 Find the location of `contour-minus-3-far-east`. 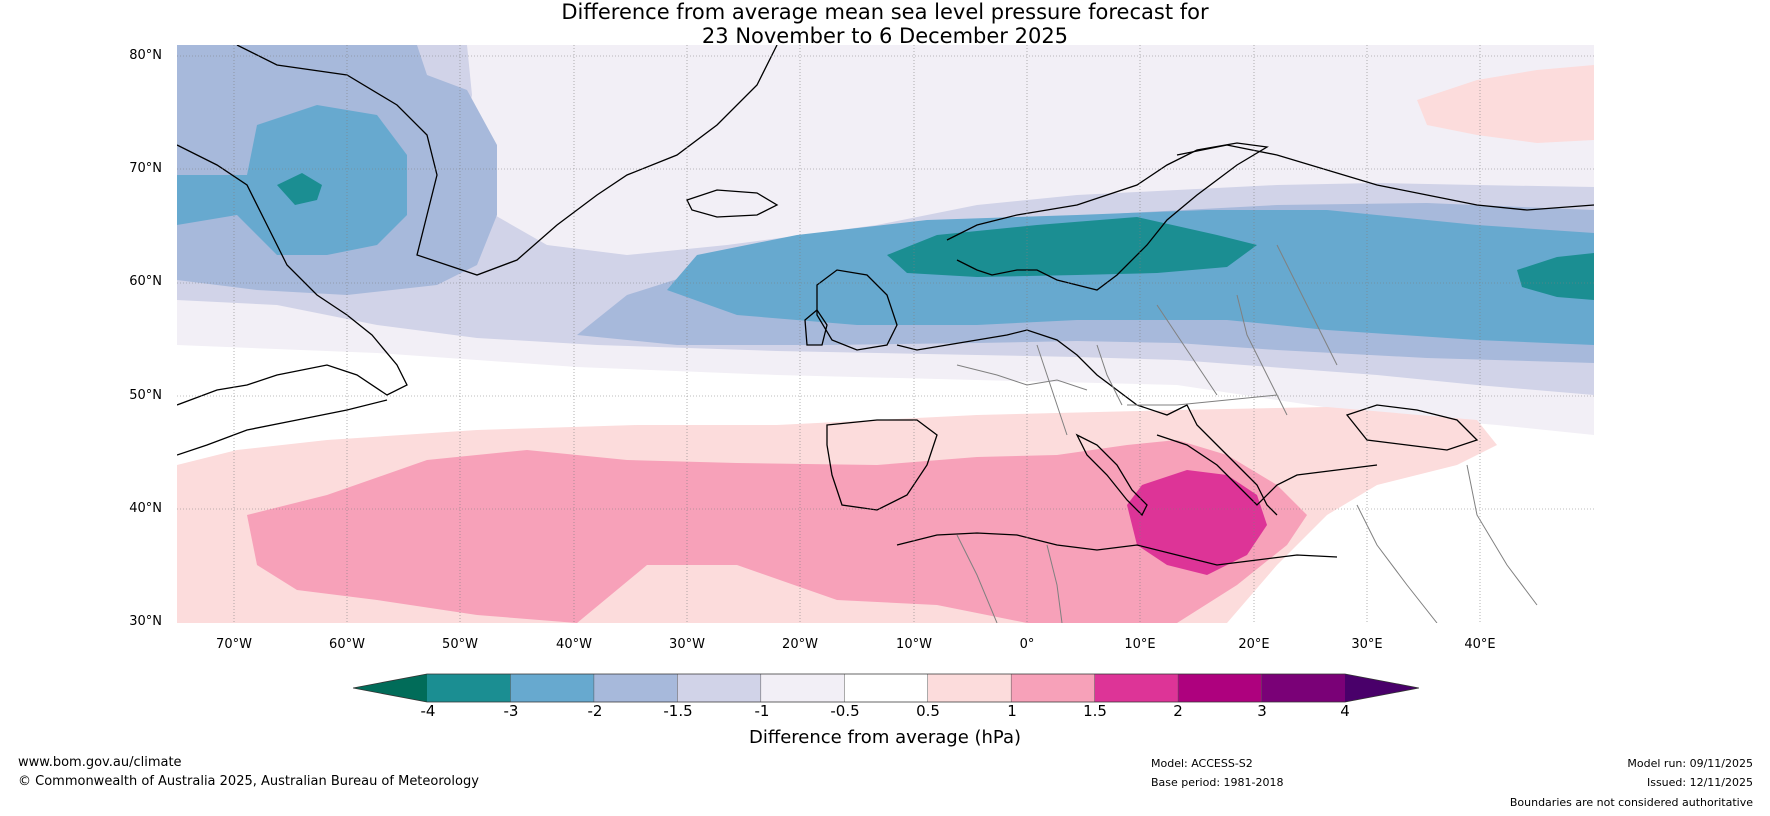

contour-minus-3-far-east is located at coordinates (1555, 276).